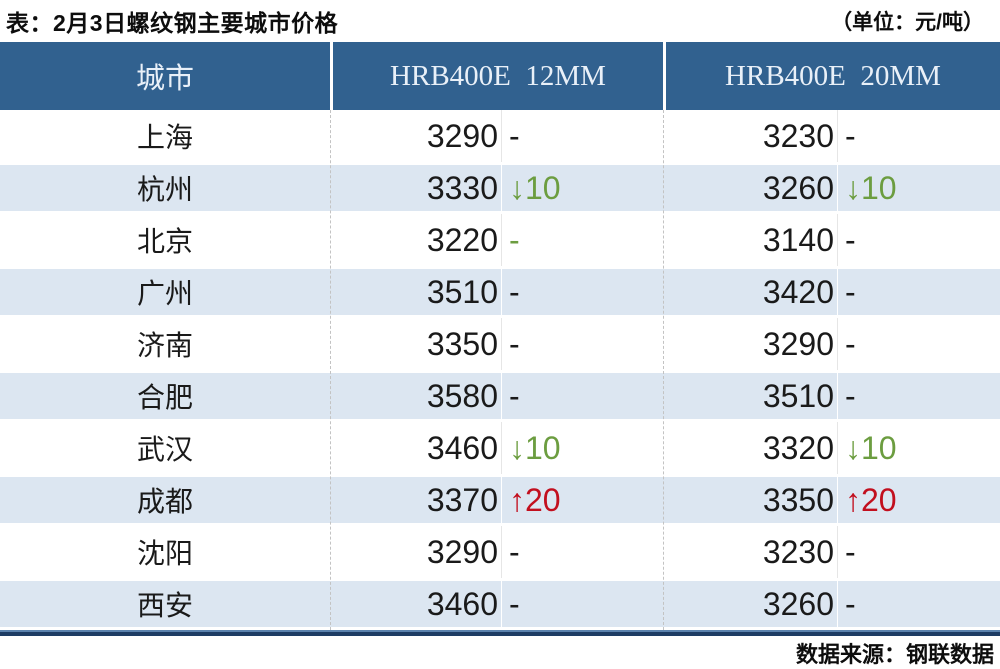 The image size is (1000, 669). I want to click on table-header-row: 城市 HRB400E 12MM HRB400E 20MM, so click(500, 76).